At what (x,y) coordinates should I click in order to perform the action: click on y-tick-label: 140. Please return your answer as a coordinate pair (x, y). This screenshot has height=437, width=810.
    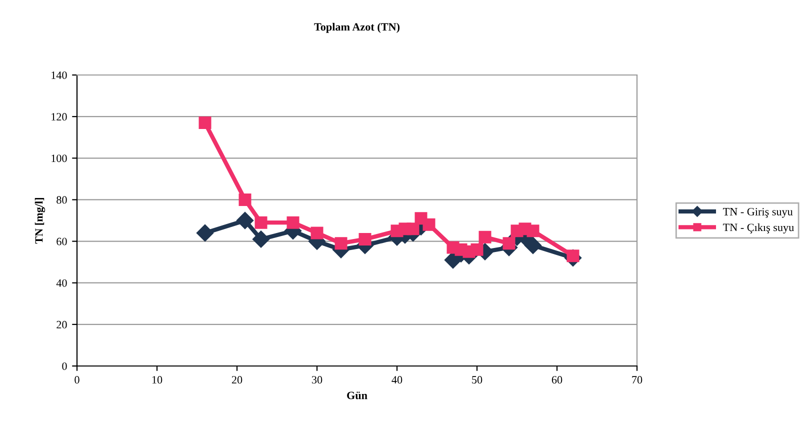
    Looking at the image, I should click on (59, 75).